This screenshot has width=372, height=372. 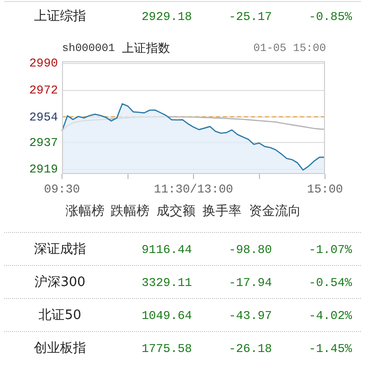 I want to click on text: 上证综指, so click(x=60, y=16).